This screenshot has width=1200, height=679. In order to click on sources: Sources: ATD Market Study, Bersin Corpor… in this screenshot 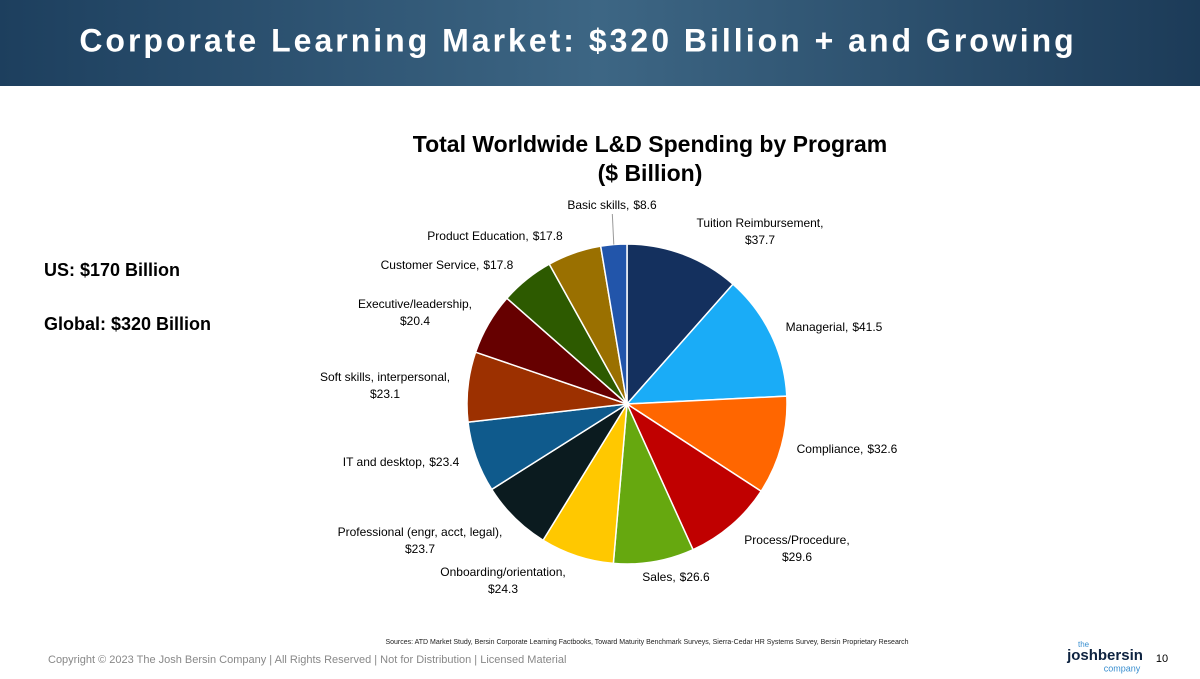, I will do `click(646, 642)`.